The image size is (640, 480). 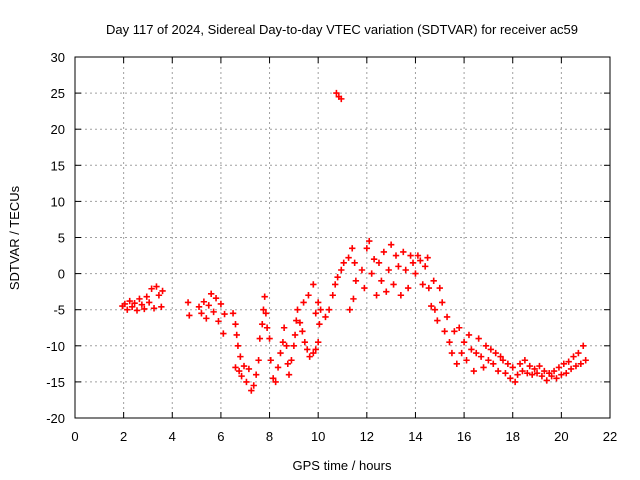 I want to click on x-tick-label: 6, so click(x=220, y=436).